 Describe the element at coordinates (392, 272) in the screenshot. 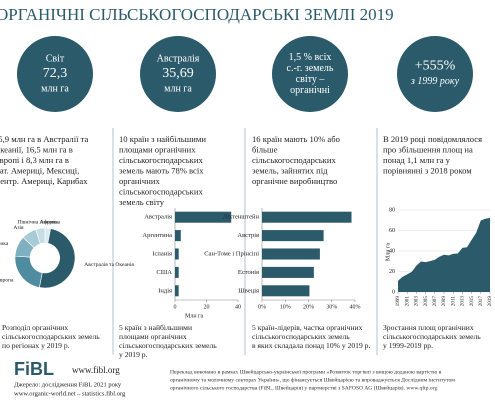

I see `y-tick-label: 20` at that location.